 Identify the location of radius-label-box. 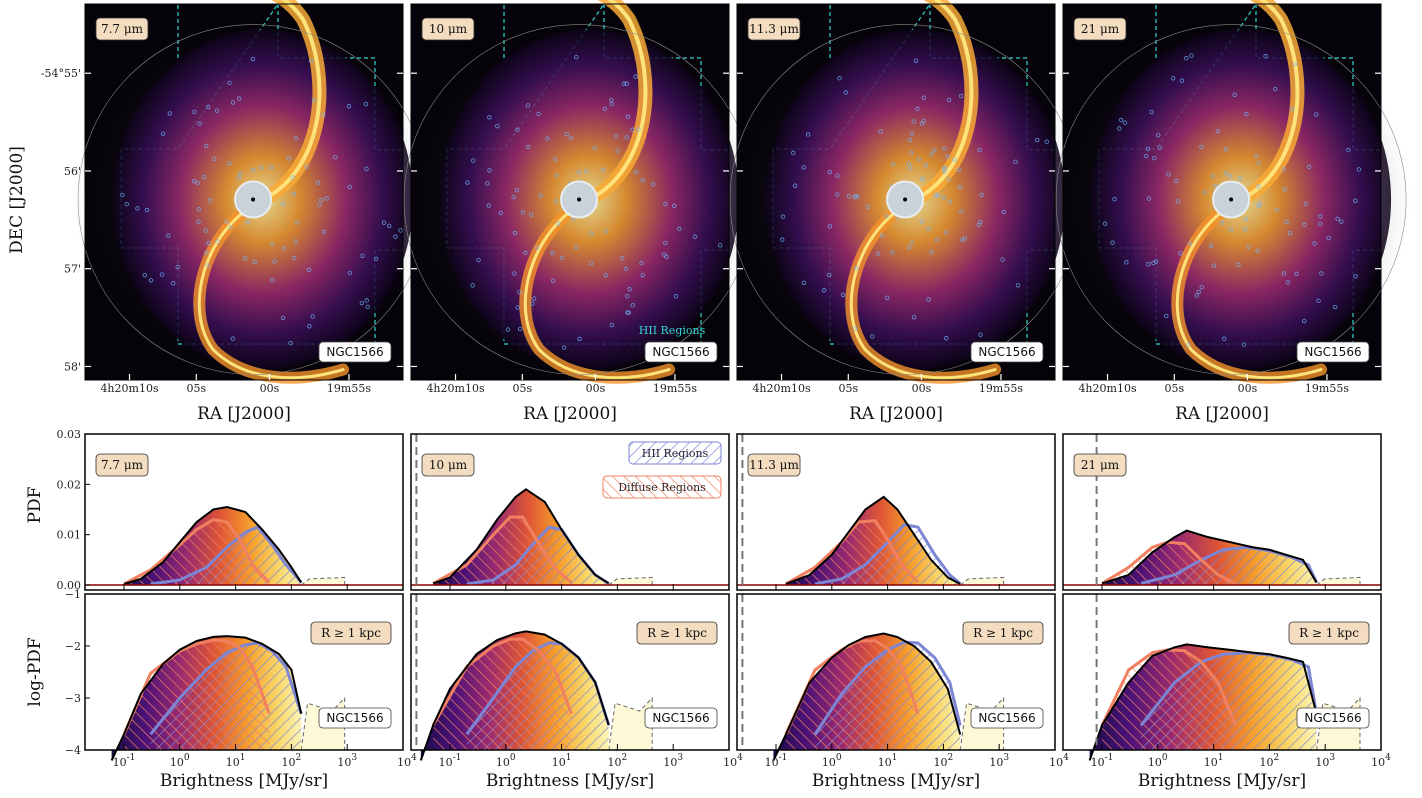
(351, 633).